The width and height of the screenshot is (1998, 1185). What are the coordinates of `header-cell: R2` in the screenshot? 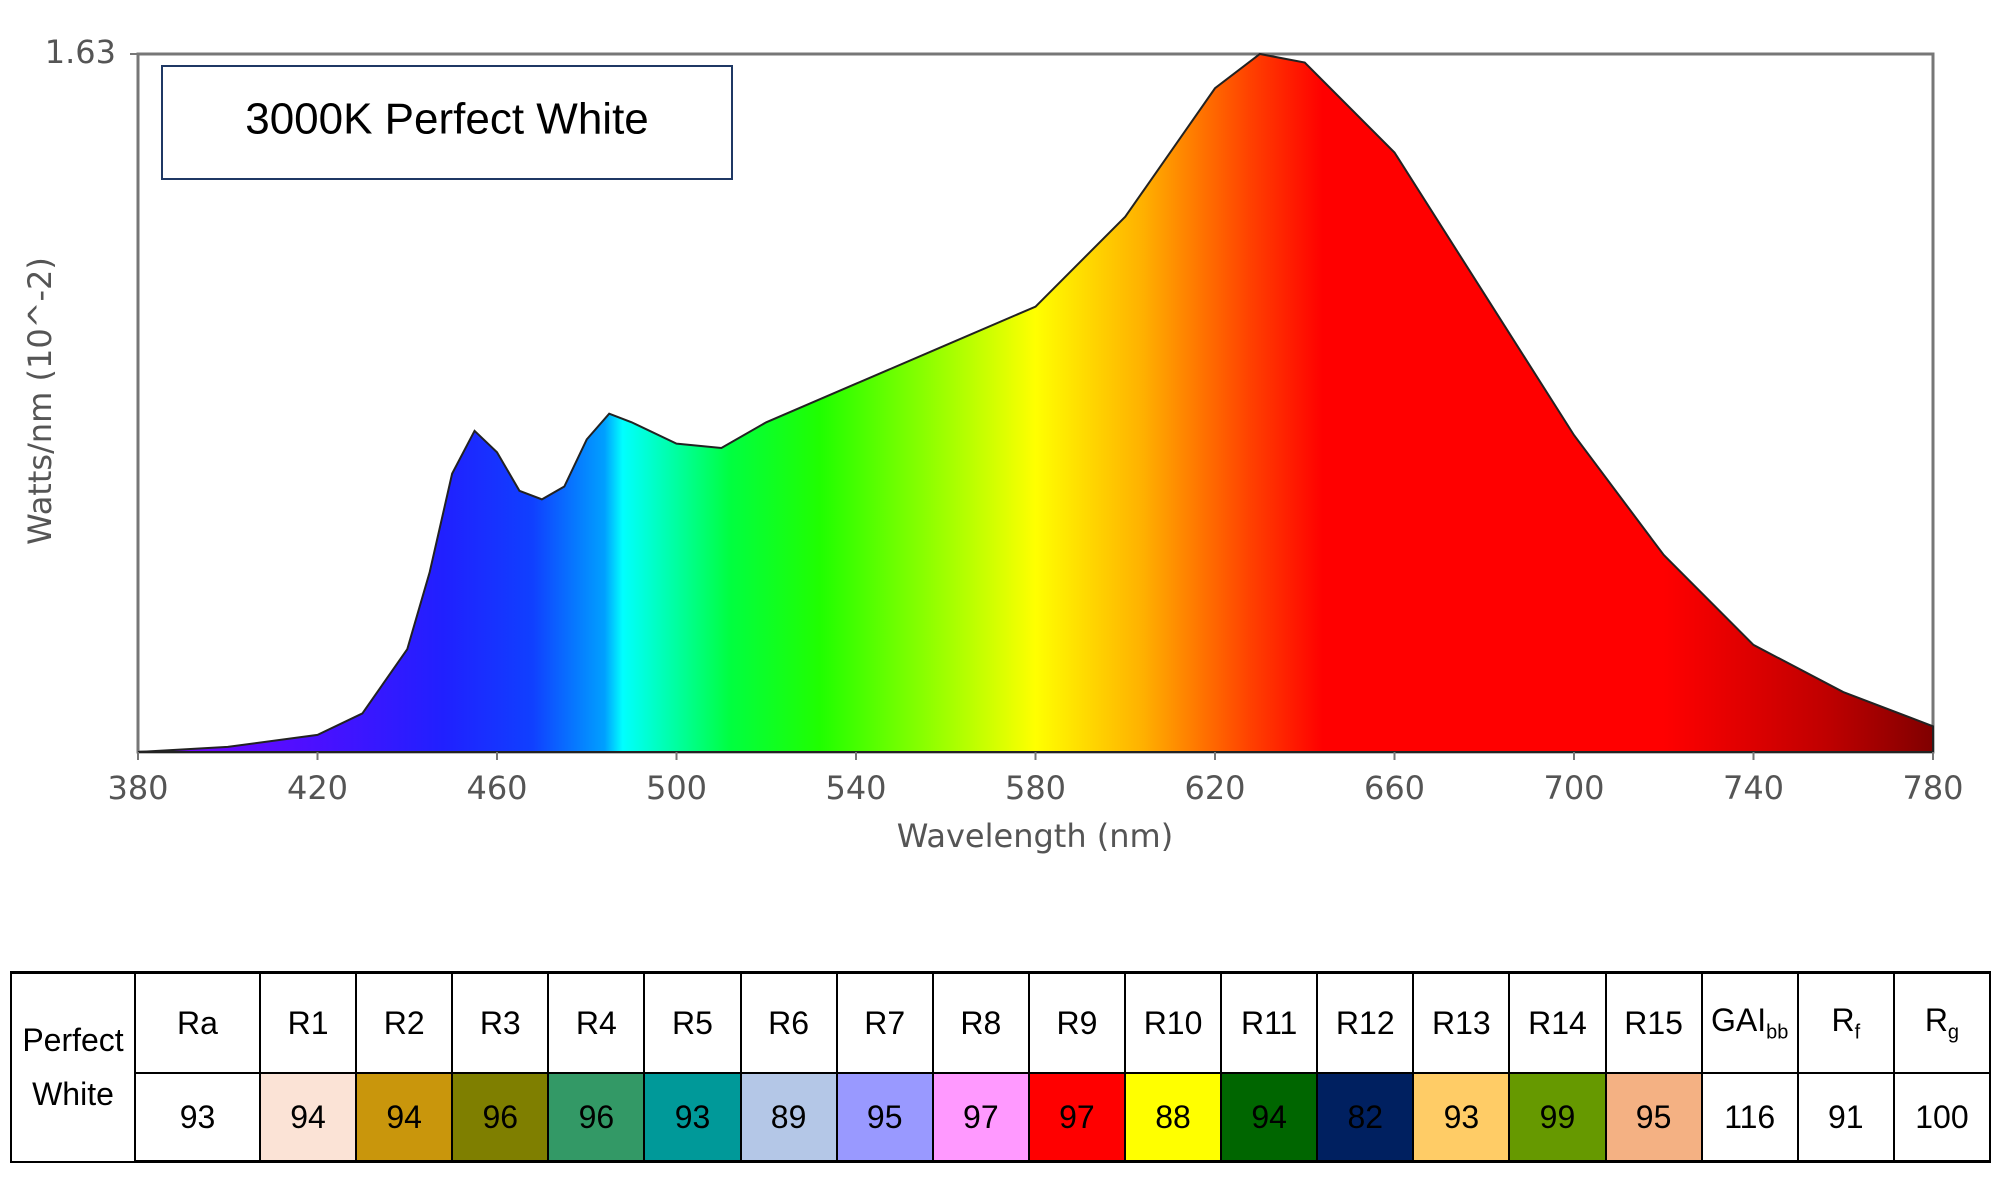 It's located at (404, 1022).